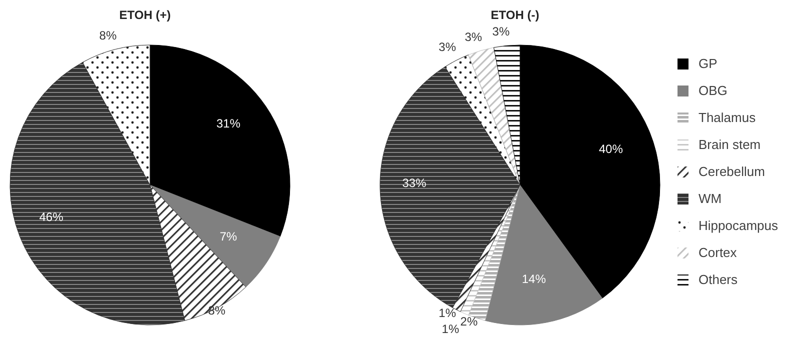 The width and height of the screenshot is (800, 343). I want to click on legend-label: Thalamus, so click(727, 117).